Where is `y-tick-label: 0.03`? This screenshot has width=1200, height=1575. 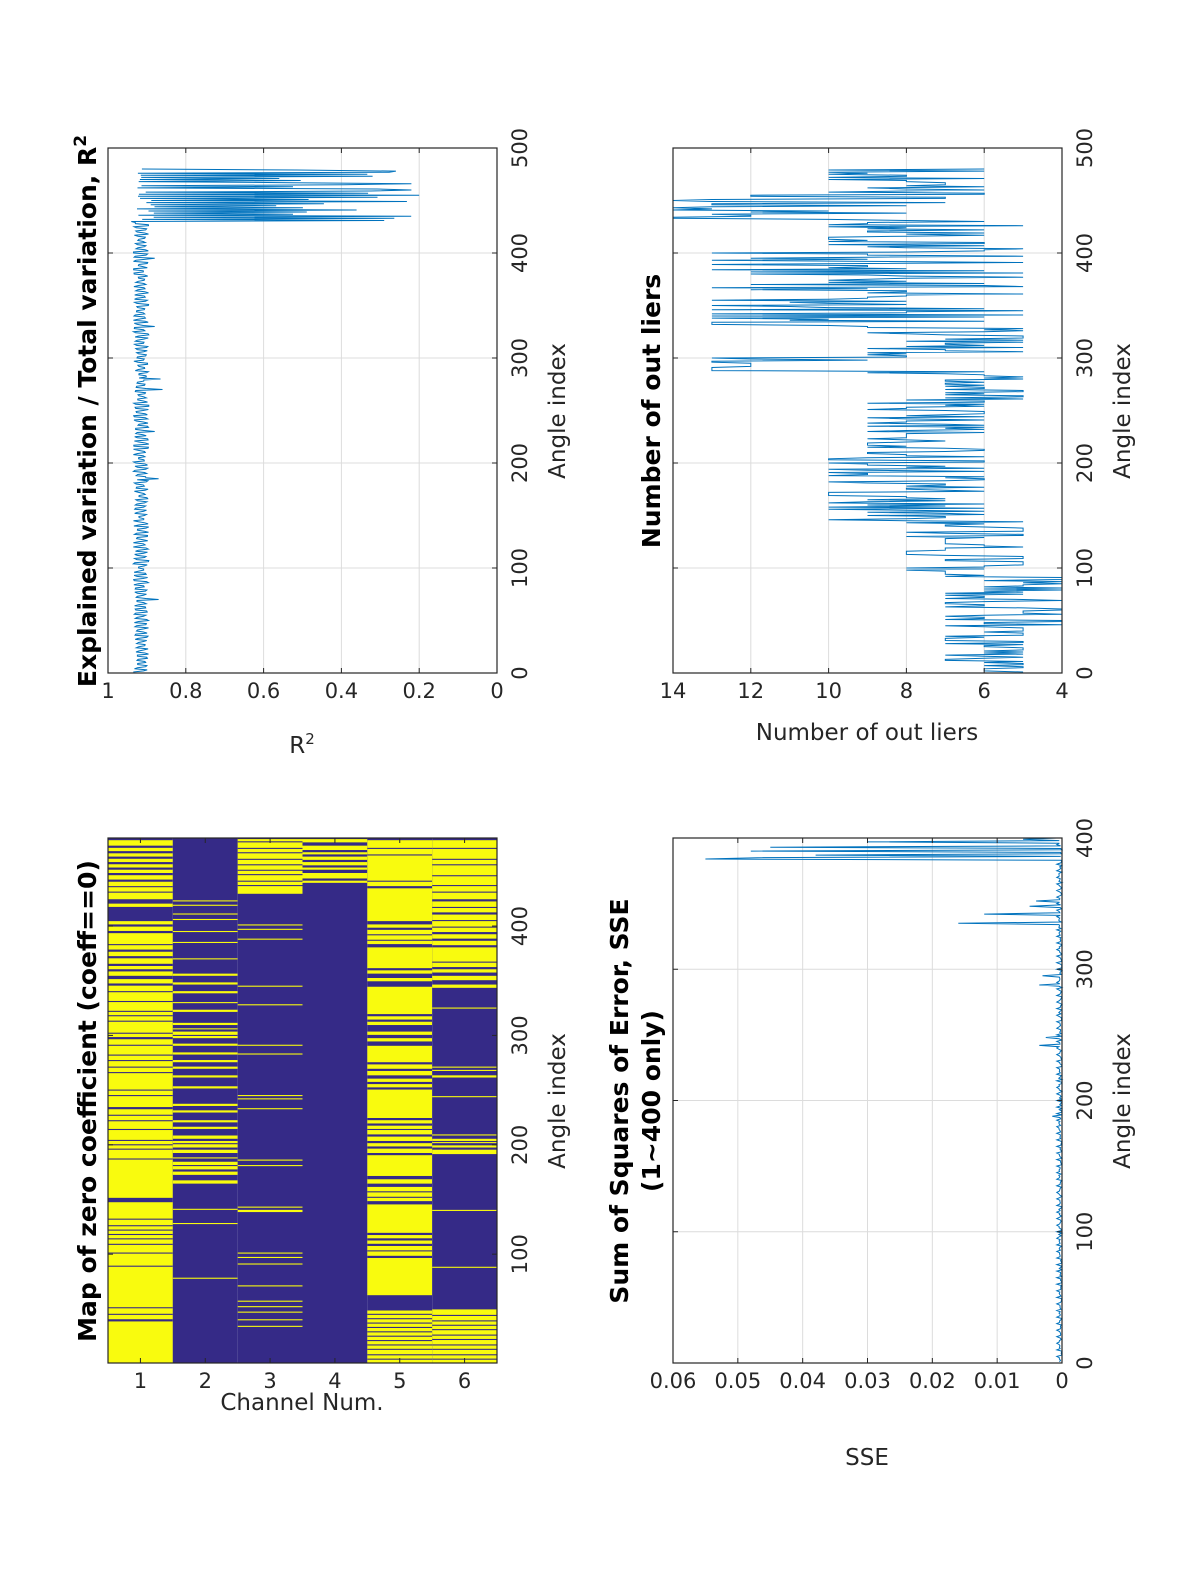 y-tick-label: 0.03 is located at coordinates (867, 1381).